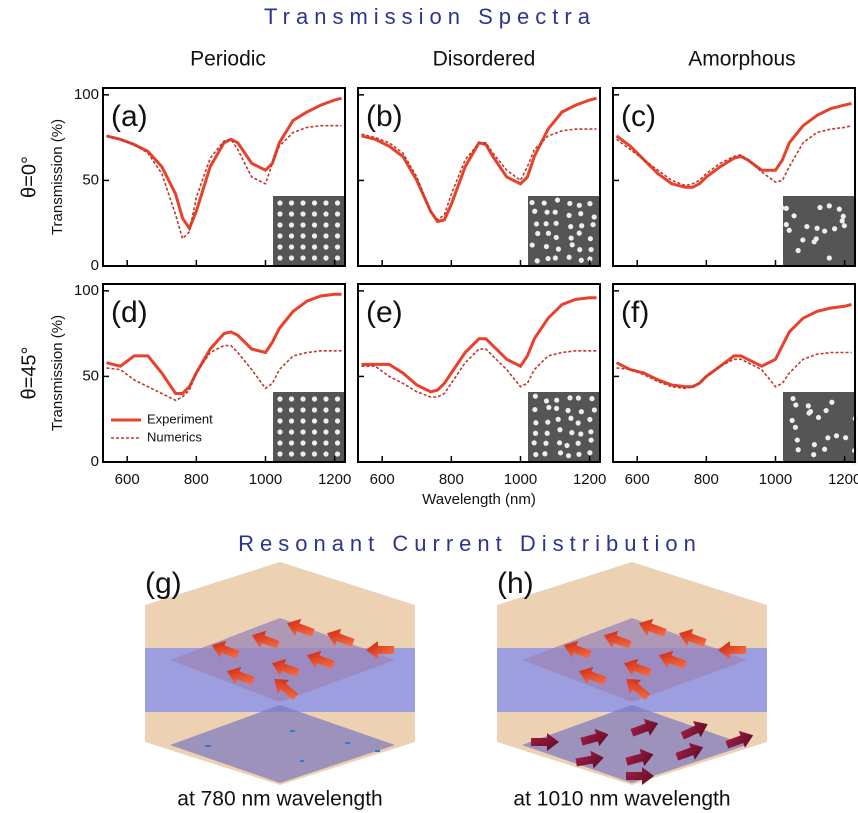 The image size is (858, 813). I want to click on weak-arrows, so click(292, 746).